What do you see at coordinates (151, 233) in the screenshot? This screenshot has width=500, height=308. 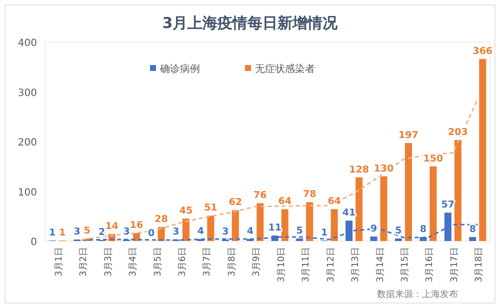 I see `data-label: 0` at bounding box center [151, 233].